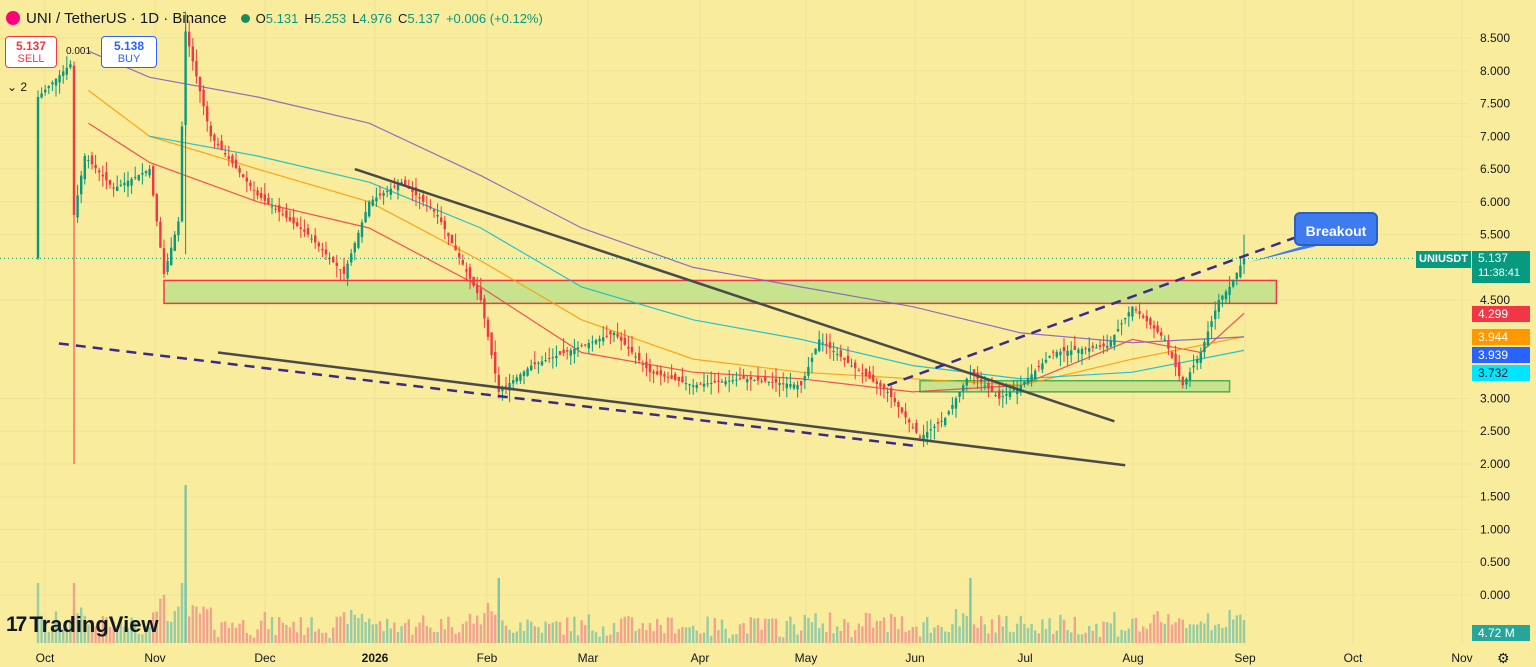 Image resolution: width=1536 pixels, height=667 pixels. Describe the element at coordinates (1245, 658) in the screenshot. I see `x-tick-label: Sep` at that location.